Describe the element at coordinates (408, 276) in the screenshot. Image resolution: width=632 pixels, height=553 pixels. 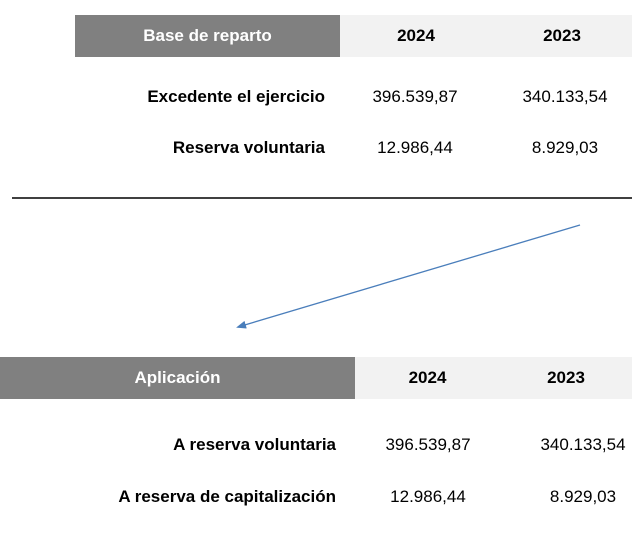
I see `arrow` at that location.